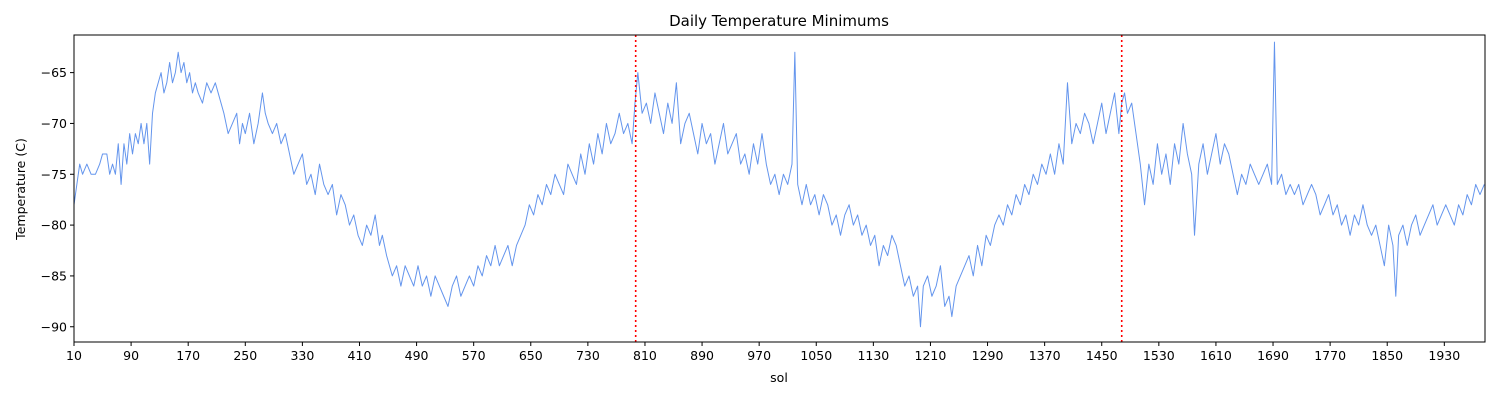 The height and width of the screenshot is (404, 1500). What do you see at coordinates (531, 355) in the screenshot?
I see `x-tick-label: 650` at bounding box center [531, 355].